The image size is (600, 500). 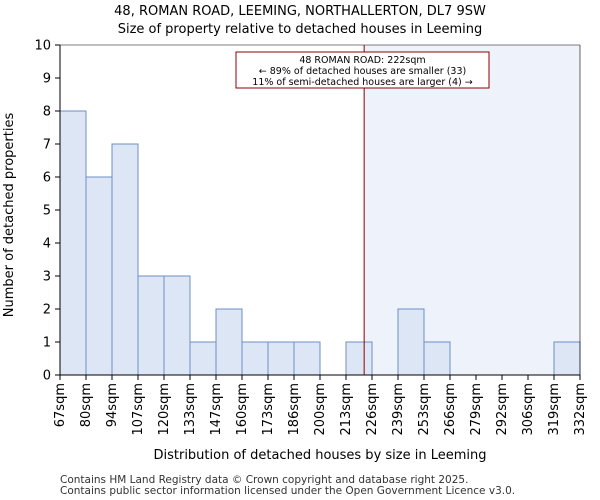 What do you see at coordinates (190, 409) in the screenshot?
I see `x-tick-label: 133sqm` at bounding box center [190, 409].